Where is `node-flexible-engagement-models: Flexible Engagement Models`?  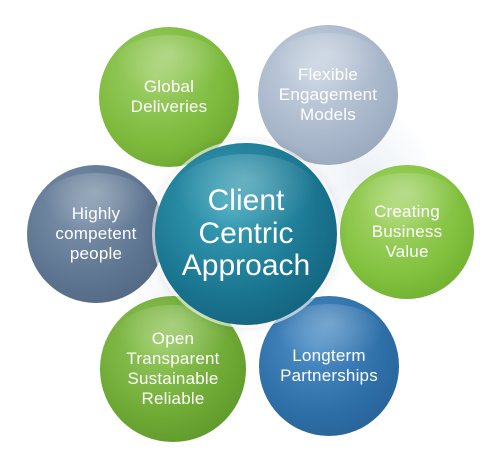 node-flexible-engagement-models: Flexible Engagement Models is located at coordinates (328, 95).